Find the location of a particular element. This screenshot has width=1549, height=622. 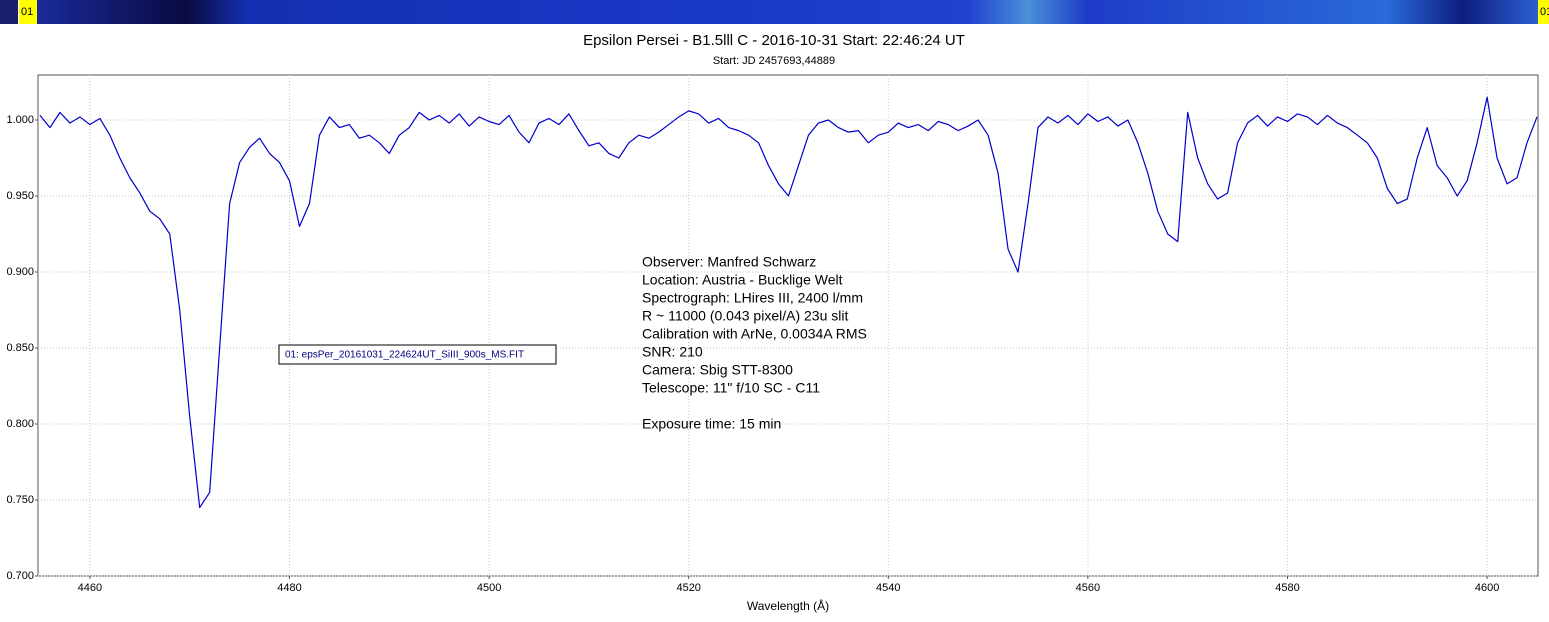

annotation: R ~ 11000 (0.043 pixel/A) 23u slit is located at coordinates (745, 316).